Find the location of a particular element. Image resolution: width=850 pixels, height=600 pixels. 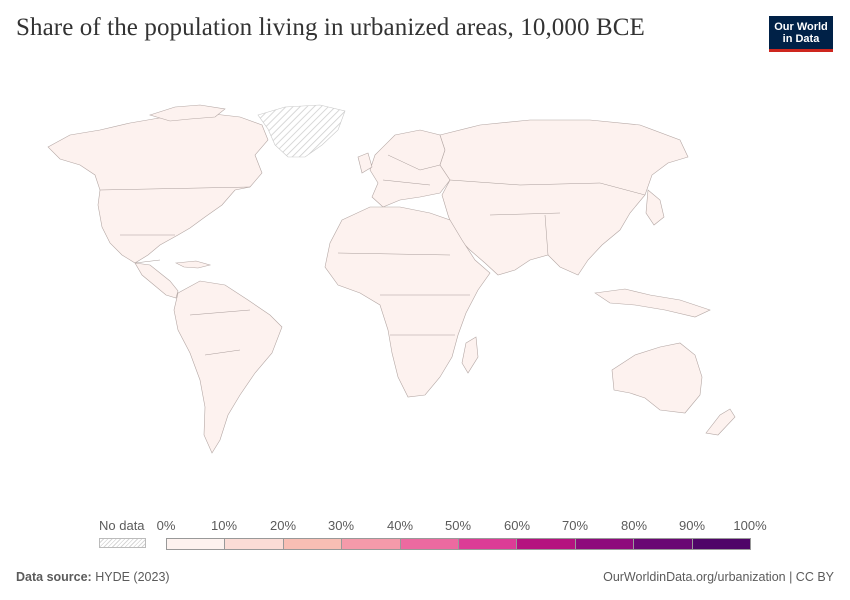

region-south-america is located at coordinates (228, 367).